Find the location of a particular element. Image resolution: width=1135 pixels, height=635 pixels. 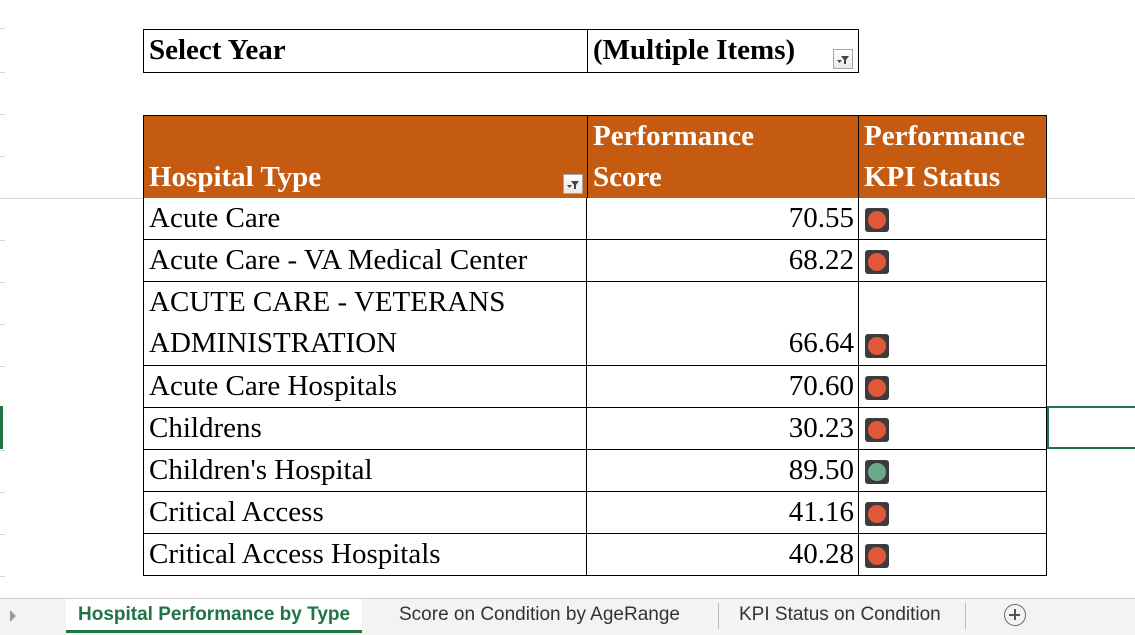

tab-hospital-performance-by-type: Hospital Performance by Type is located at coordinates (214, 616).